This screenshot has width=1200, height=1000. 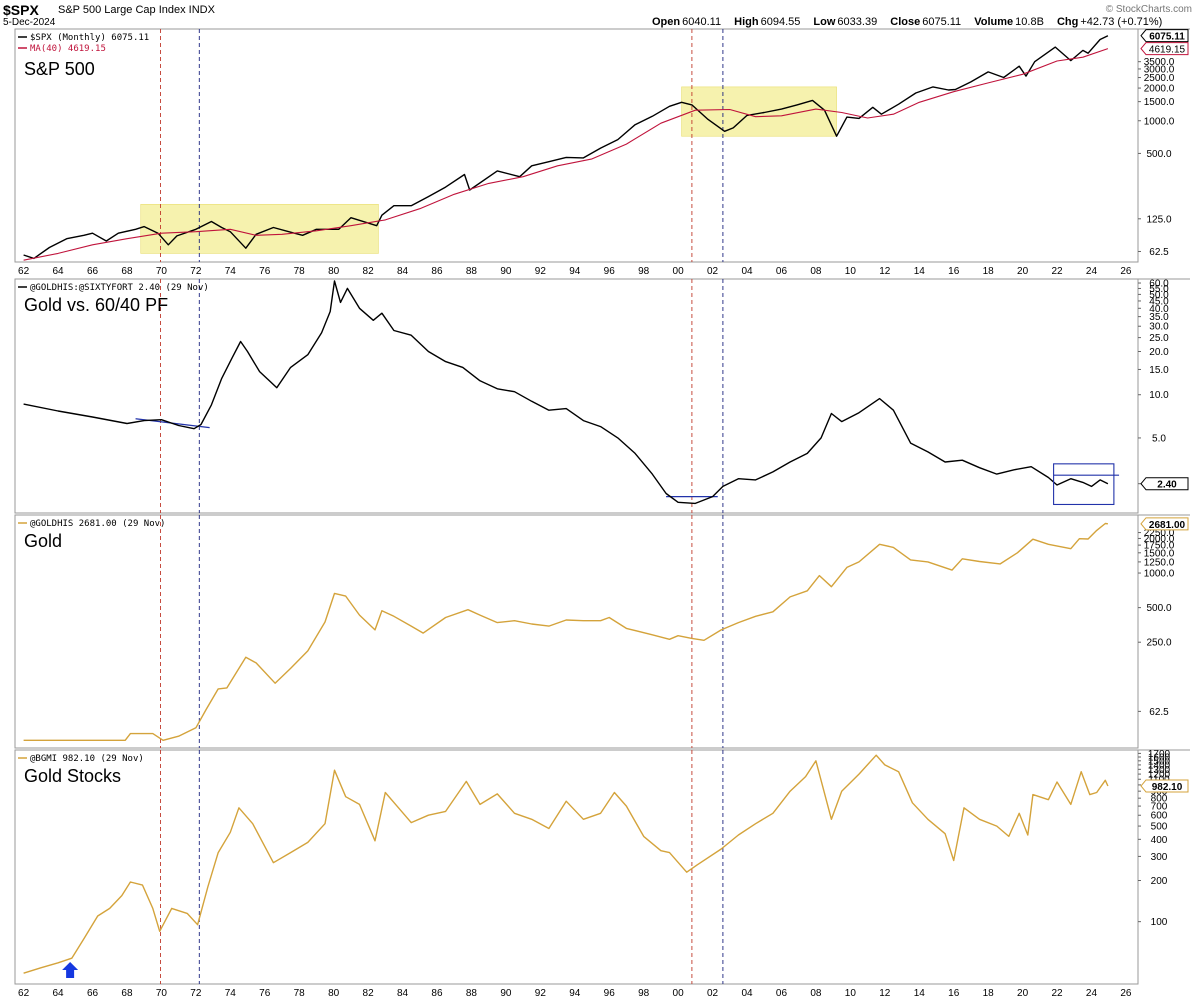 I want to click on y-tick-label: 700, so click(x=1159, y=807).